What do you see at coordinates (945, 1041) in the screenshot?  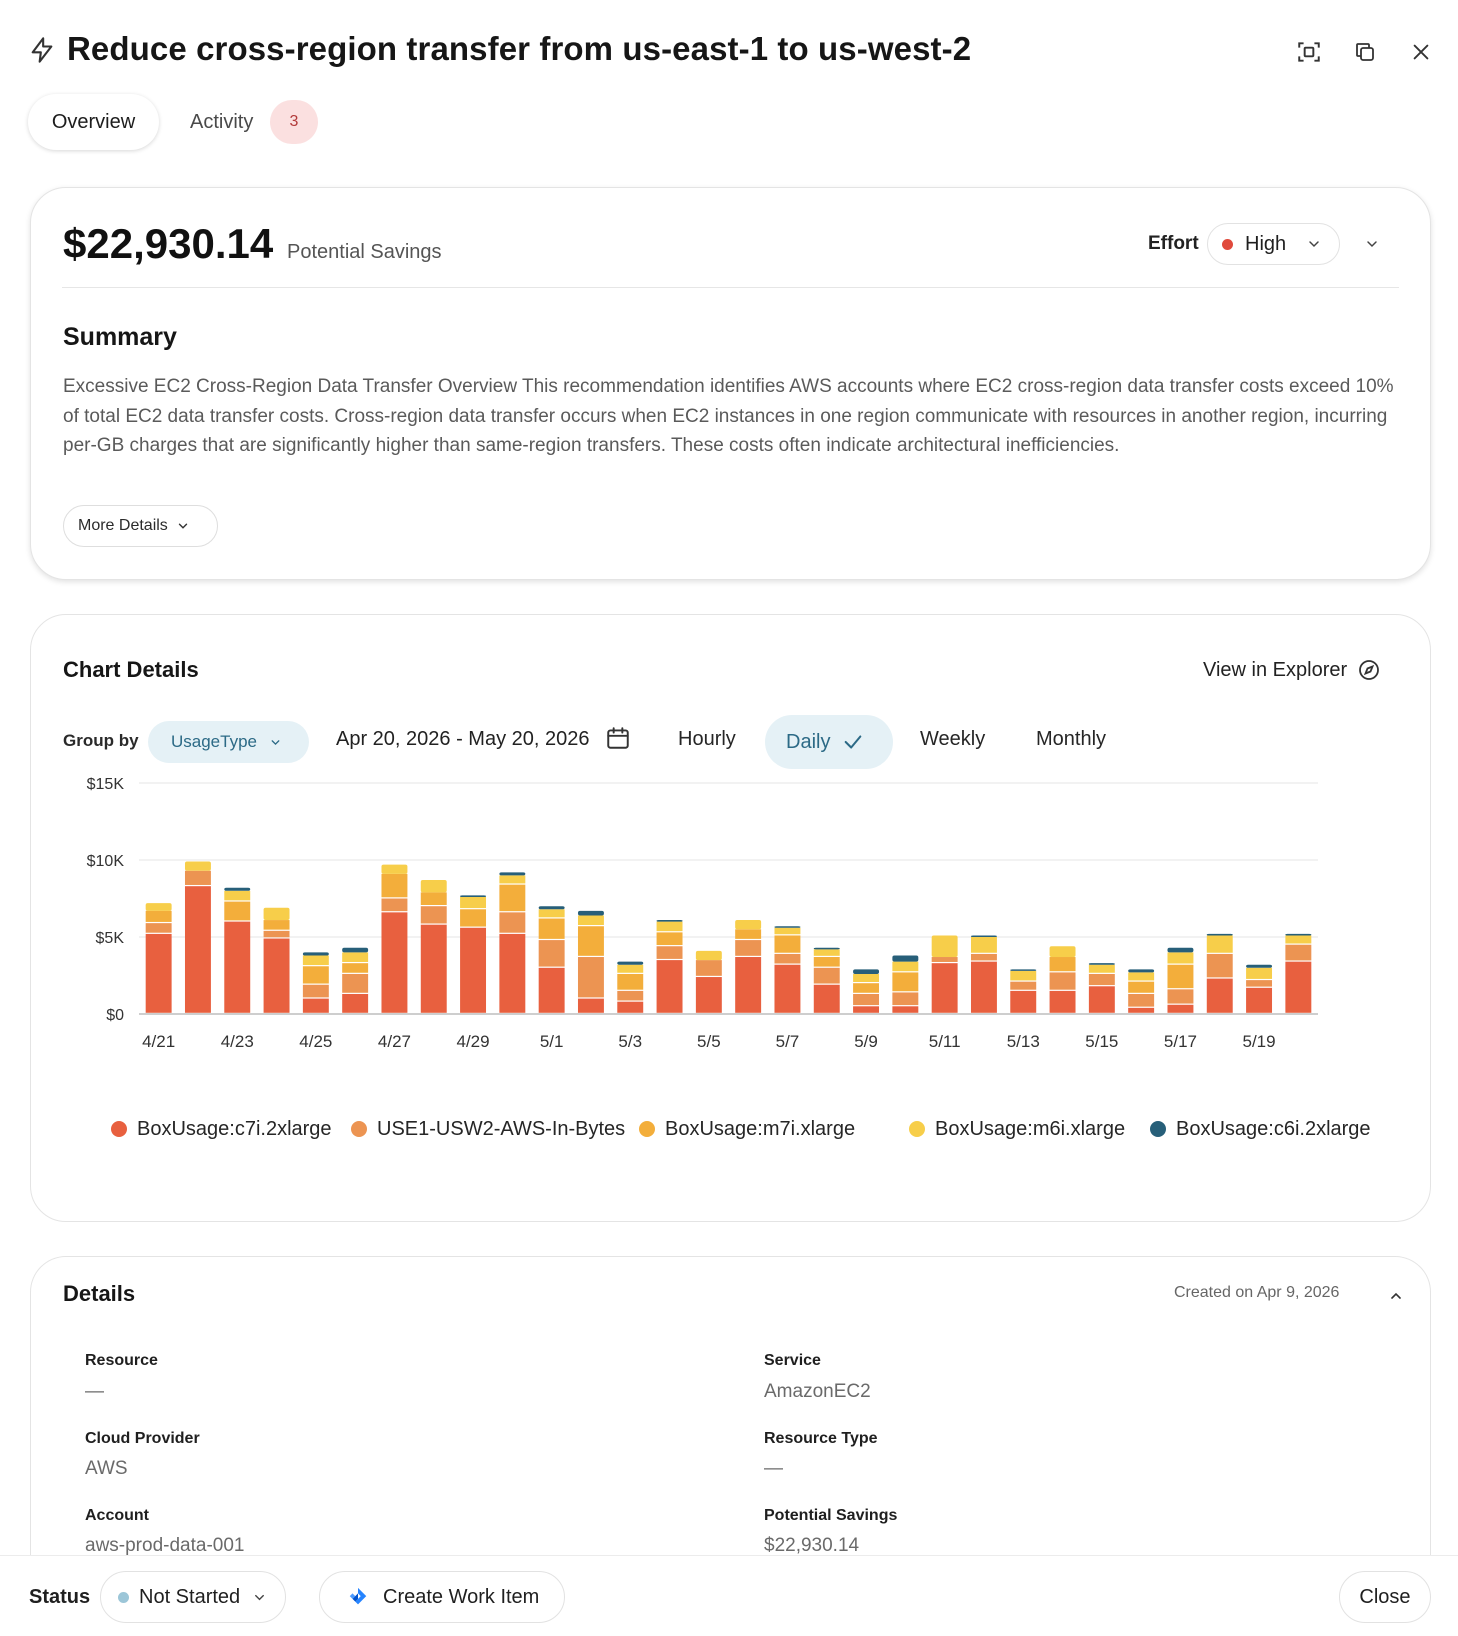 I see `x-tick-label: 5/11` at bounding box center [945, 1041].